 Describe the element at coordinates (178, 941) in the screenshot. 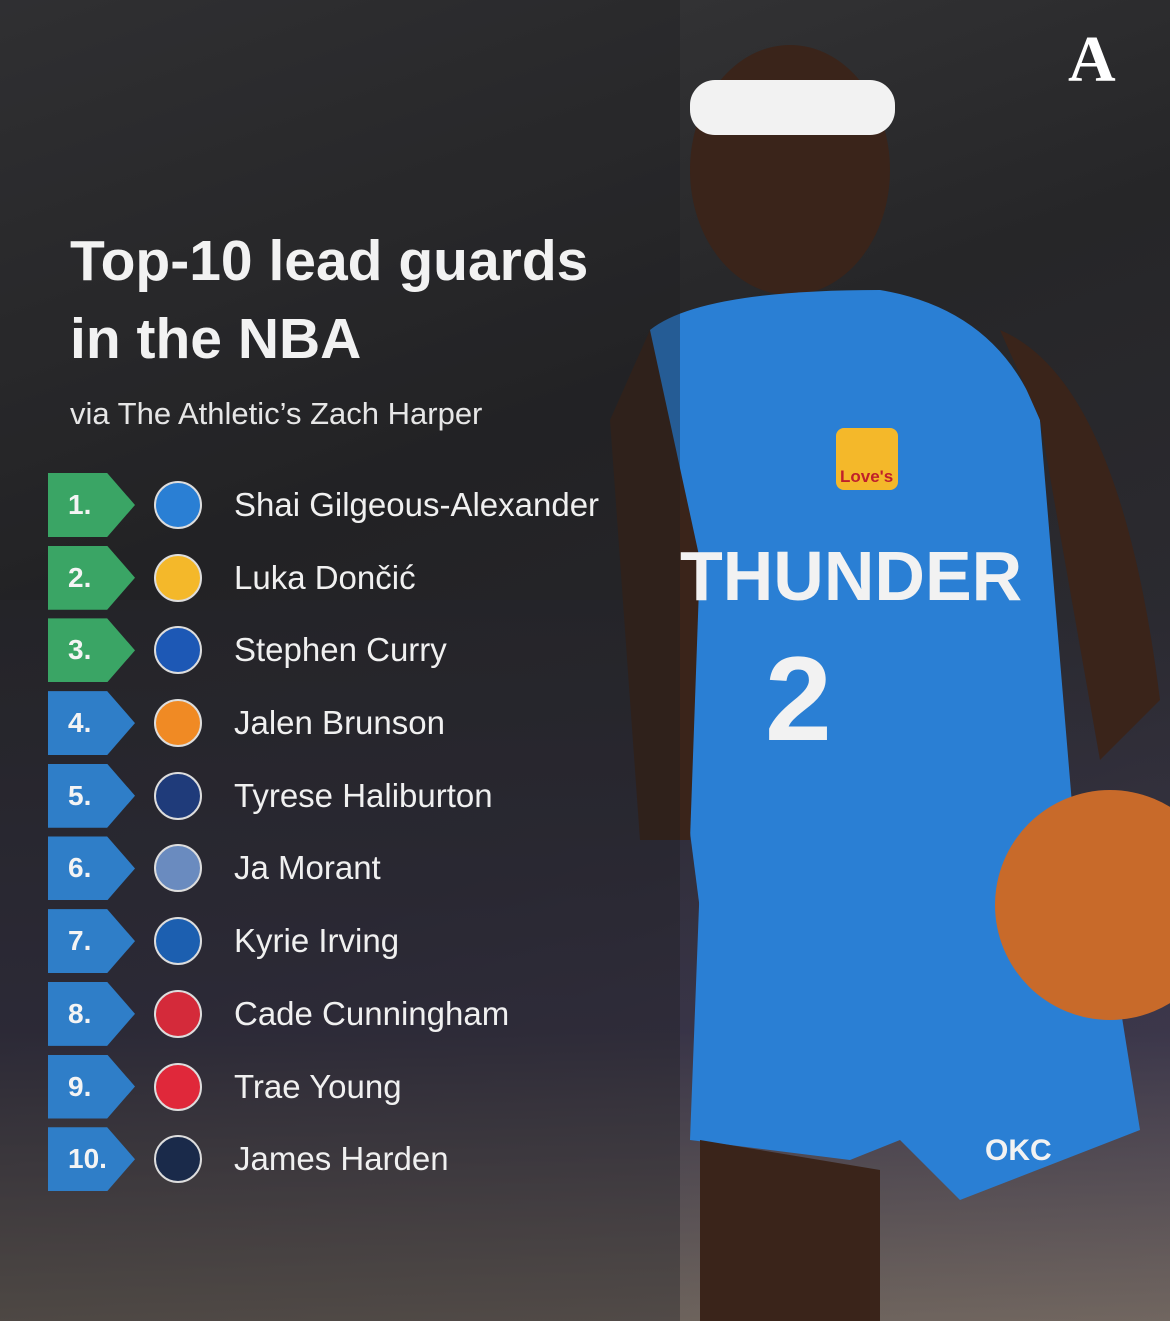

I see `mavericks-logo-icon` at that location.